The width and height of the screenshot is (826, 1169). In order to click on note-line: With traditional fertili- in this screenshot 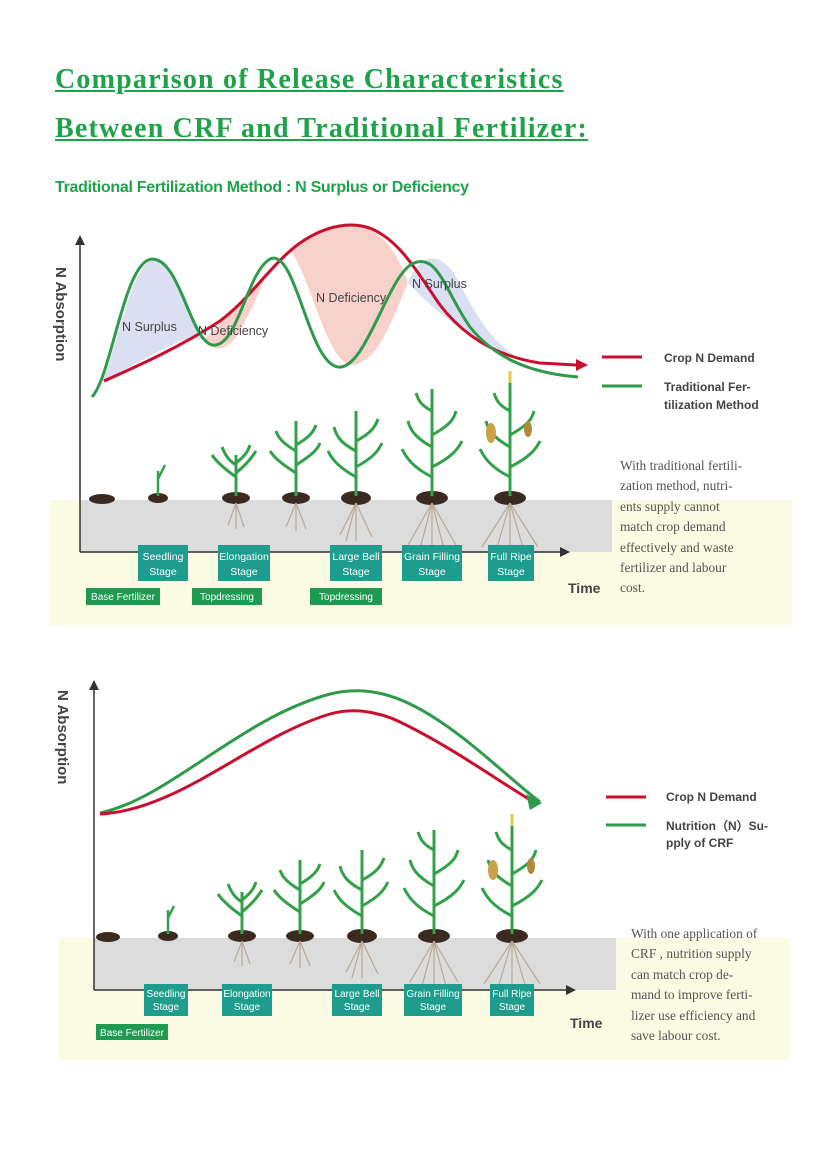, I will do `click(681, 465)`.